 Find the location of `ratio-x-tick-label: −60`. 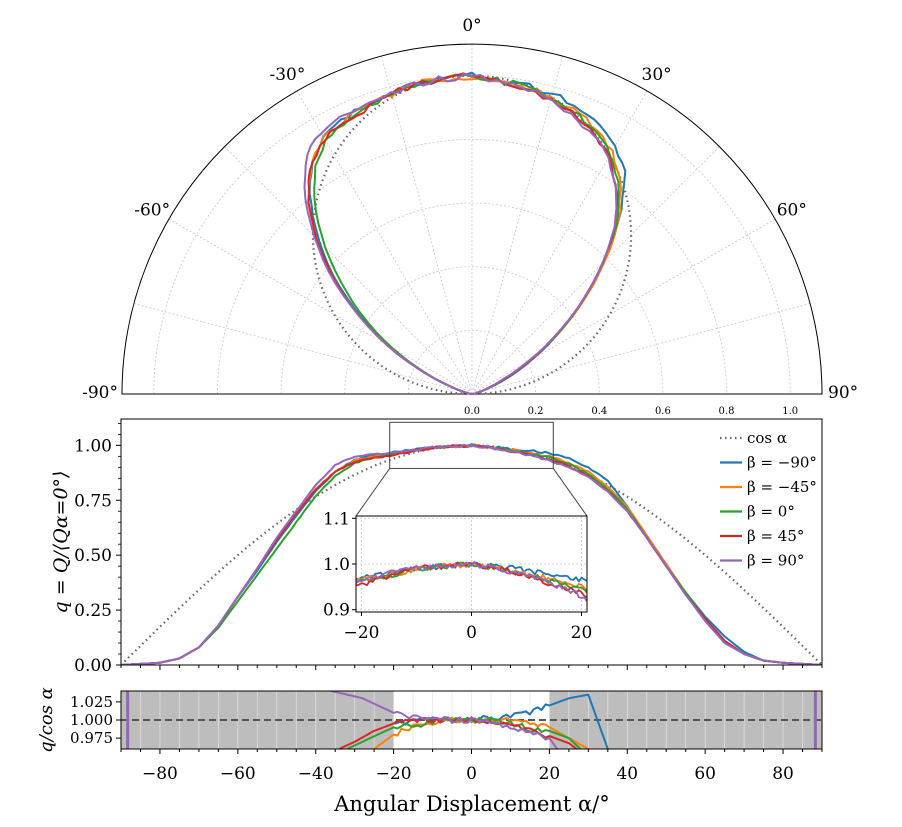

ratio-x-tick-label: −60 is located at coordinates (238, 774).